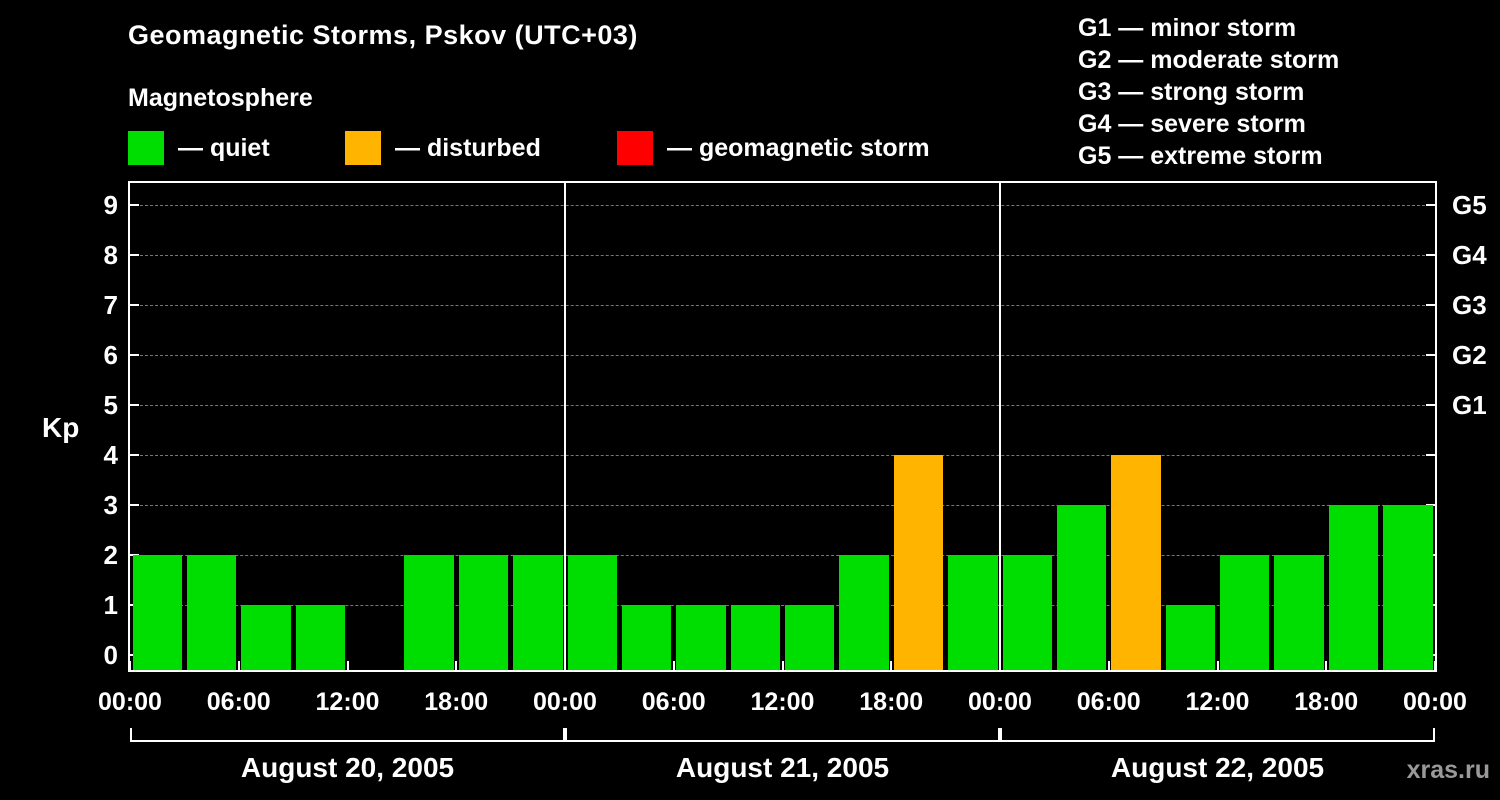 This screenshot has height=800, width=1500. I want to click on storm-scale-item: G1 — minor storm, so click(1187, 28).